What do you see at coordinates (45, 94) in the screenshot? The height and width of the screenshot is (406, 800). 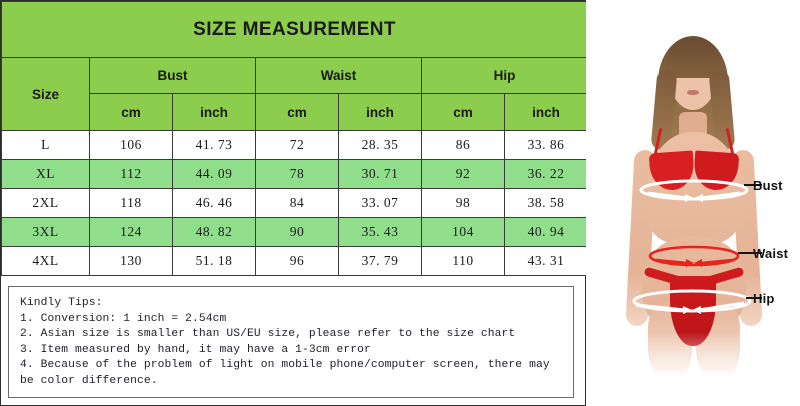 I see `header-size: Size` at bounding box center [45, 94].